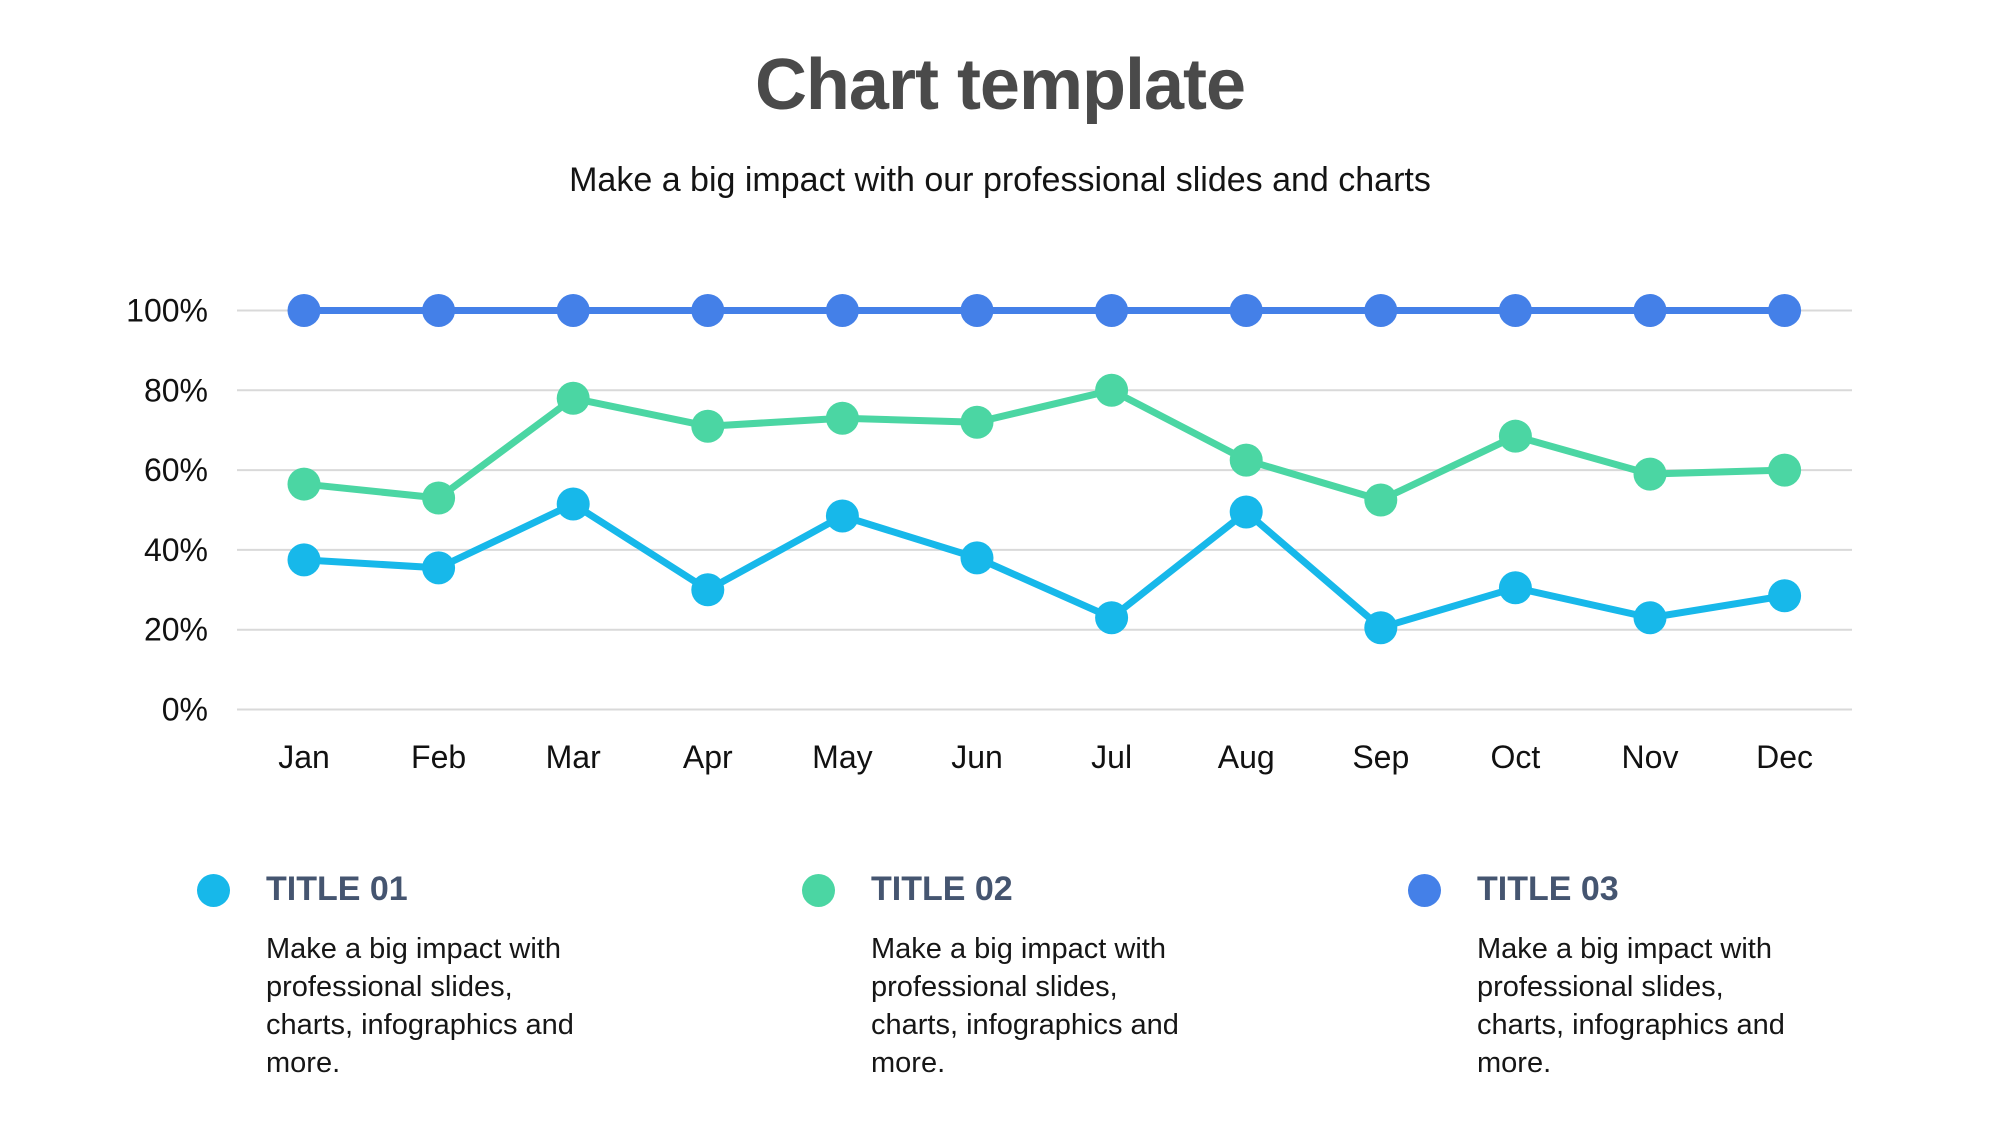 This screenshot has height=1125, width=2000. Describe the element at coordinates (977, 757) in the screenshot. I see `x-axis-tick-label: Jun` at that location.